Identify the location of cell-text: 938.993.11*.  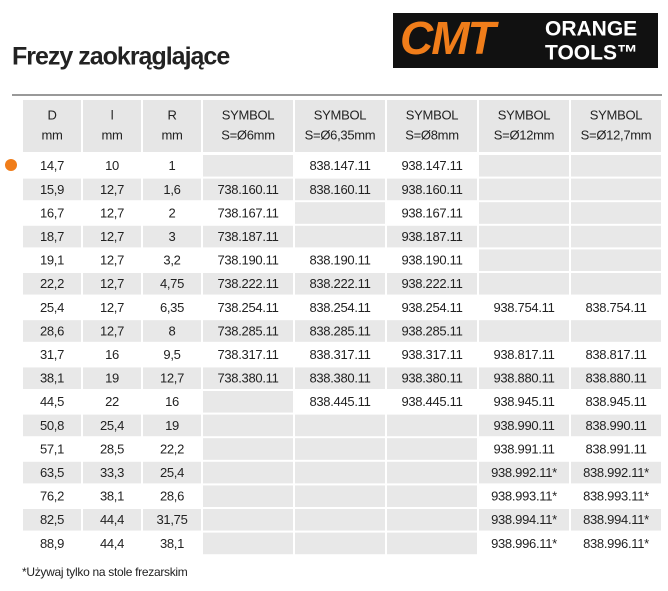
(524, 496).